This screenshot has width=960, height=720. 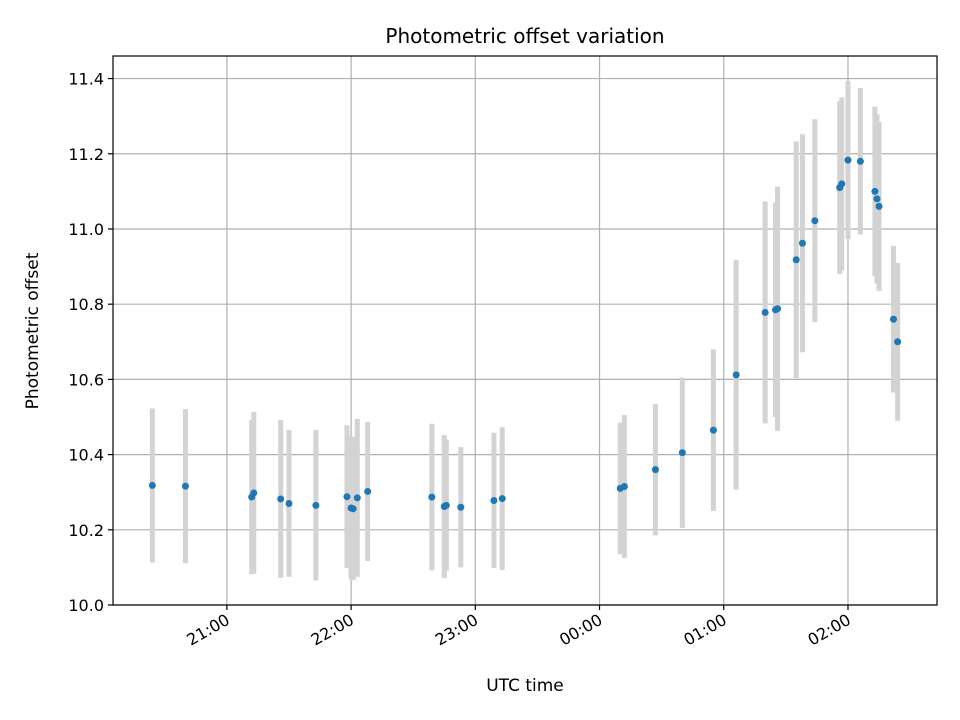 What do you see at coordinates (86, 379) in the screenshot?
I see `y-tick-label: 10.6` at bounding box center [86, 379].